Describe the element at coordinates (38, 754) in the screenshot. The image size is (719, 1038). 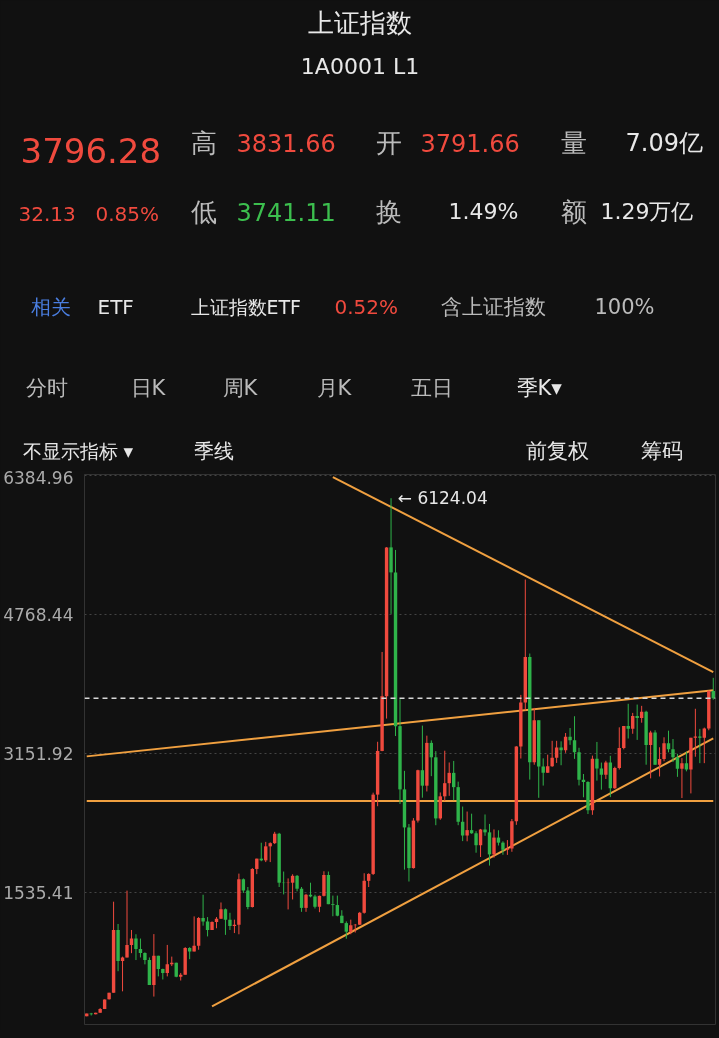
I see `y-tick-label: 3151.92` at that location.